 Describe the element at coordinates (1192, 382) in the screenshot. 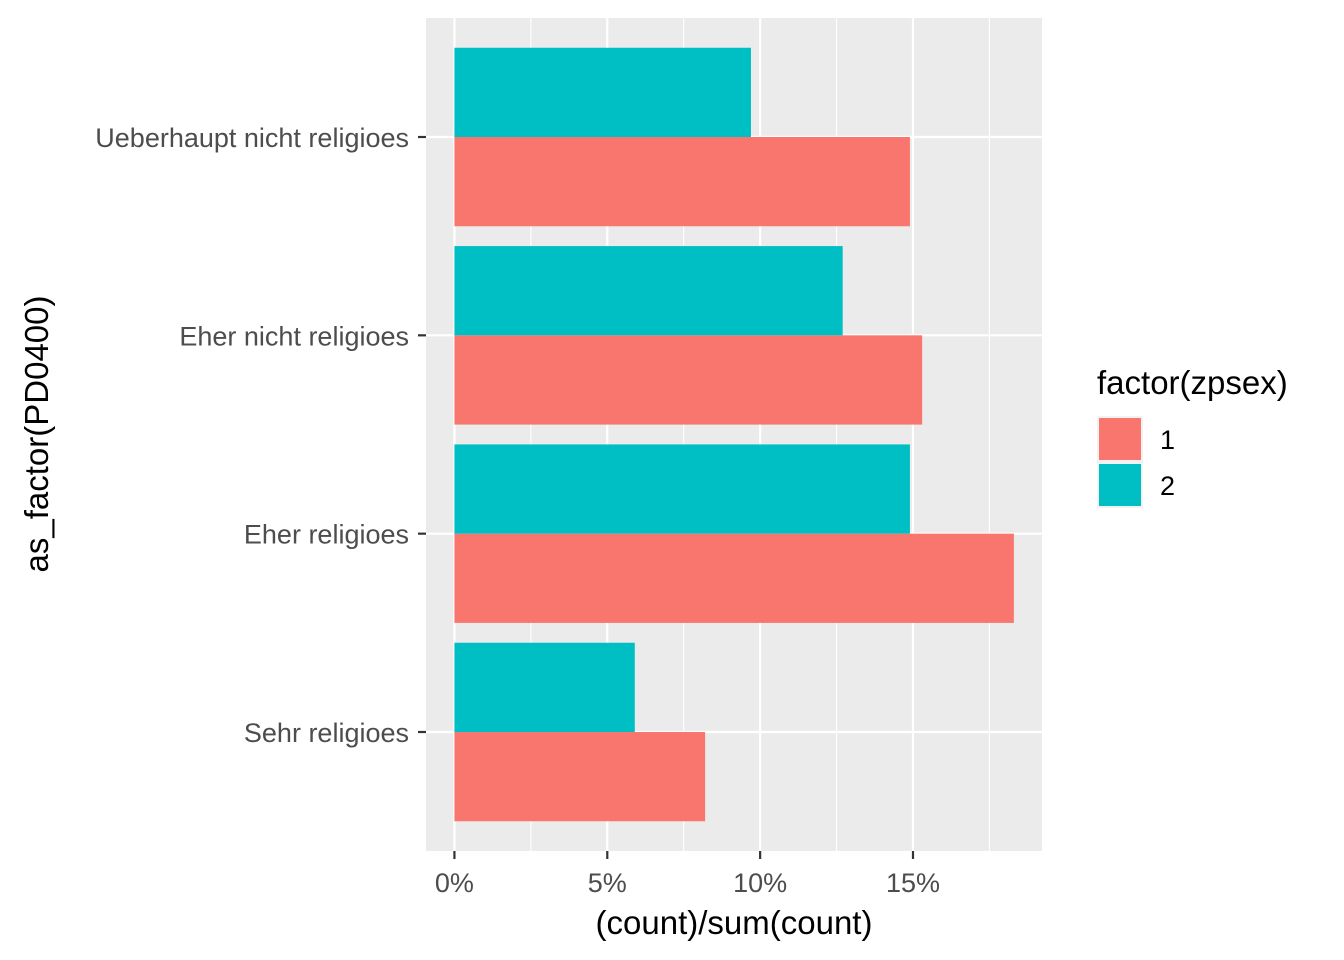

I see `legend-title: factor(zpsex)` at that location.